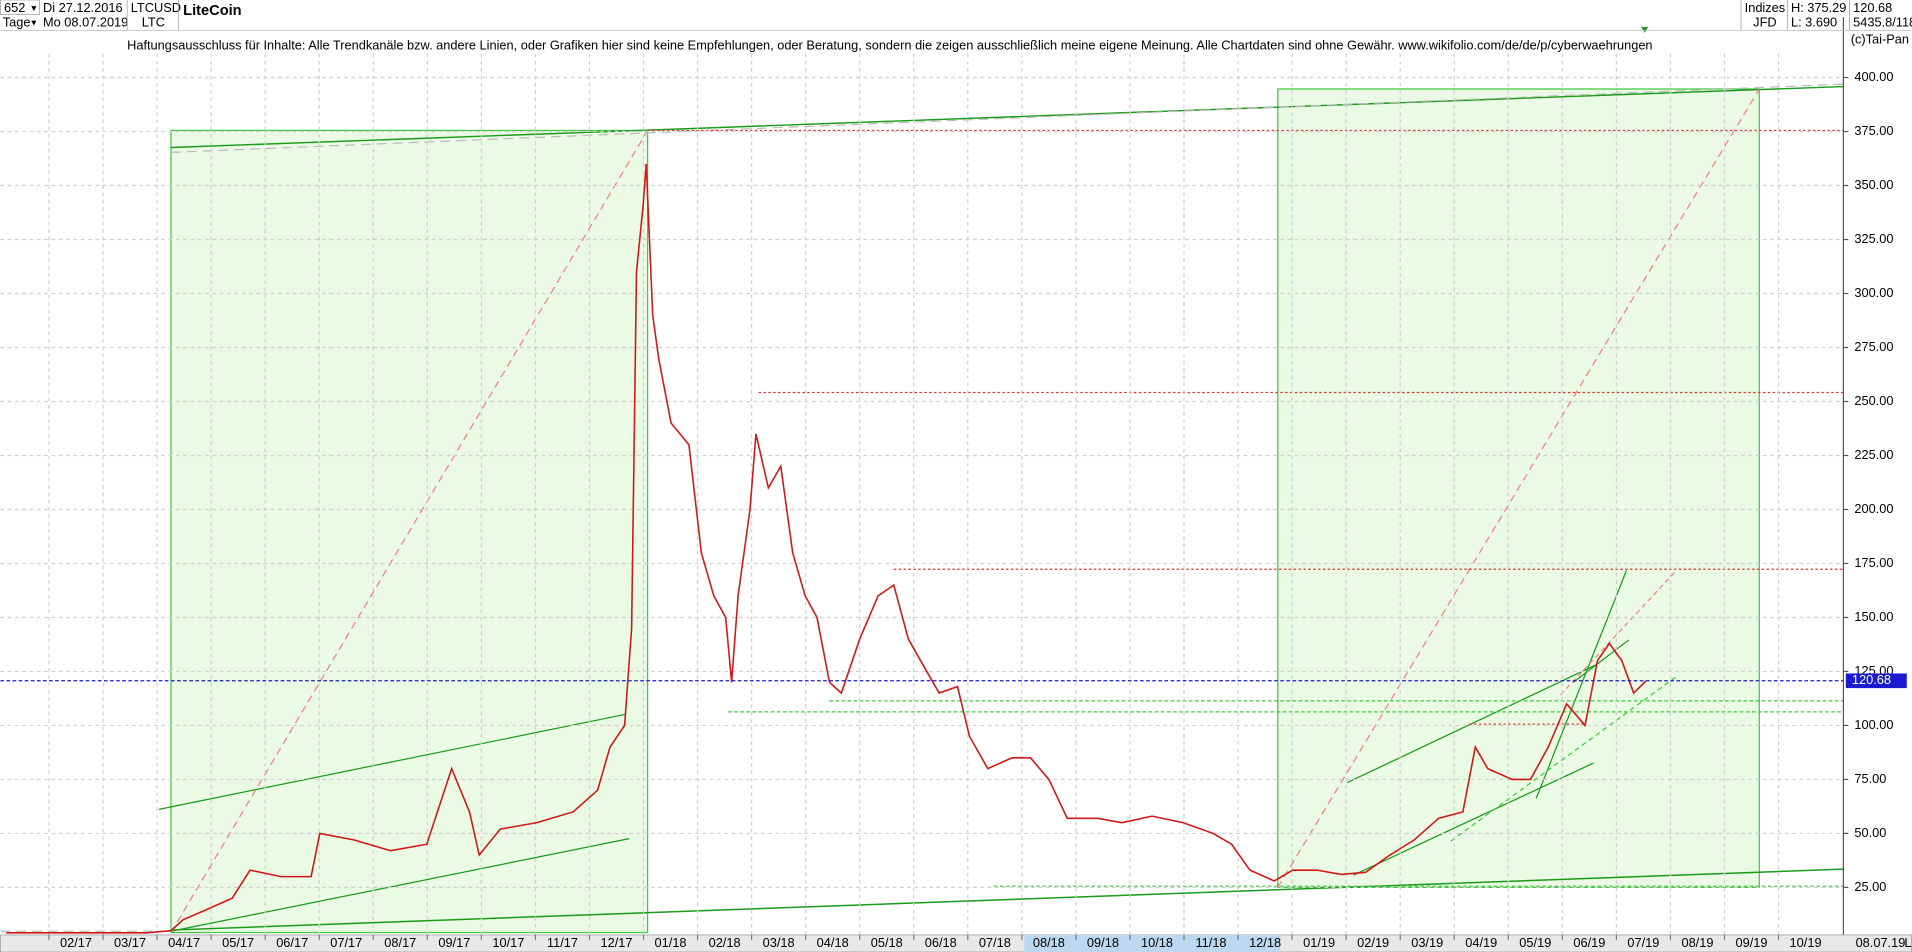 The height and width of the screenshot is (952, 1912). Describe the element at coordinates (1427, 942) in the screenshot. I see `x-tick-label: 03/19` at that location.